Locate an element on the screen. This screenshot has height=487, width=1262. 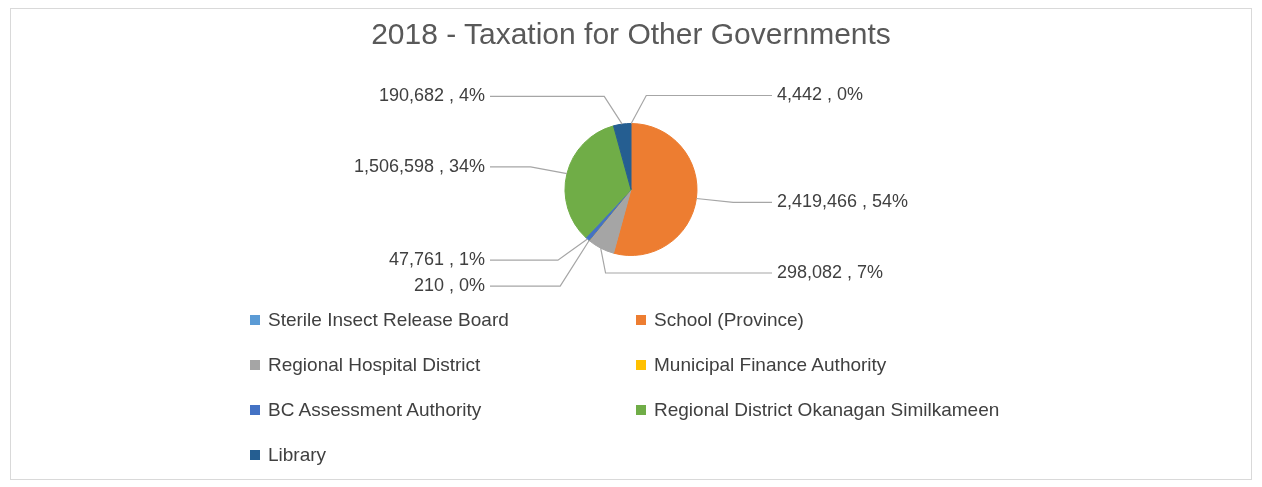
data-label: 298,082 , 7% is located at coordinates (830, 271).